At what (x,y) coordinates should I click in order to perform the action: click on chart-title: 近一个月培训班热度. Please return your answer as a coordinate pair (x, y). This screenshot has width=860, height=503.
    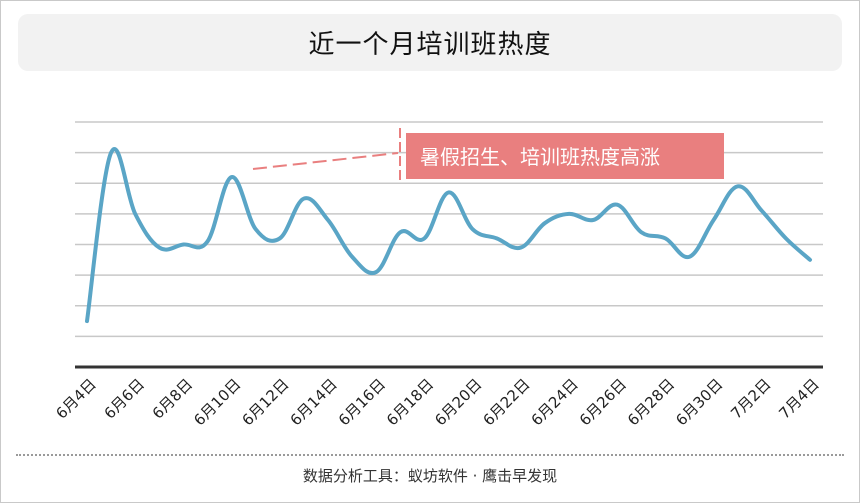
    Looking at the image, I should click on (430, 45).